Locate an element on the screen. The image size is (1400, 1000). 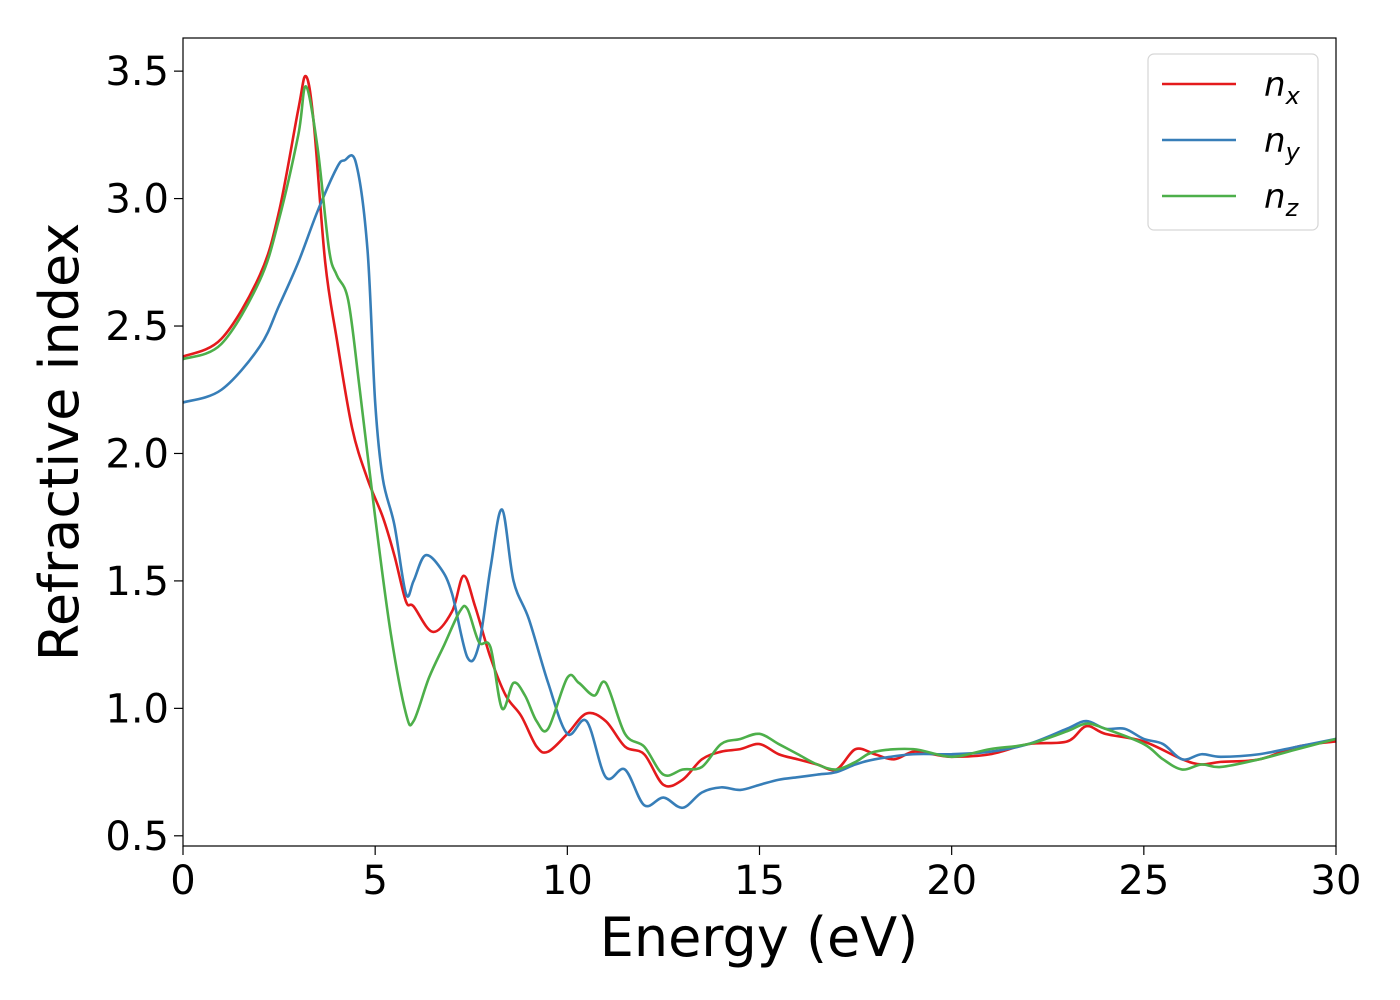
legend-label-nx: nx is located at coordinates (1282, 87).